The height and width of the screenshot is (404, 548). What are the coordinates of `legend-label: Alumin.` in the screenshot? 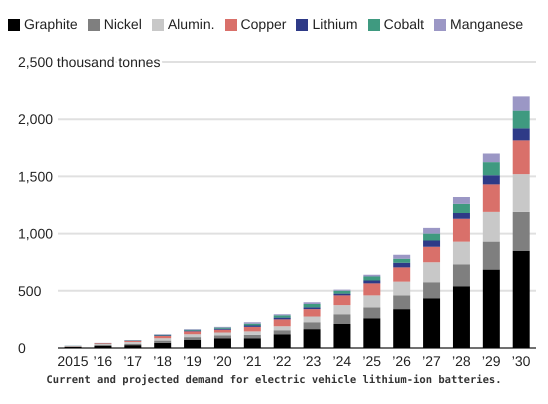 It's located at (191, 24).